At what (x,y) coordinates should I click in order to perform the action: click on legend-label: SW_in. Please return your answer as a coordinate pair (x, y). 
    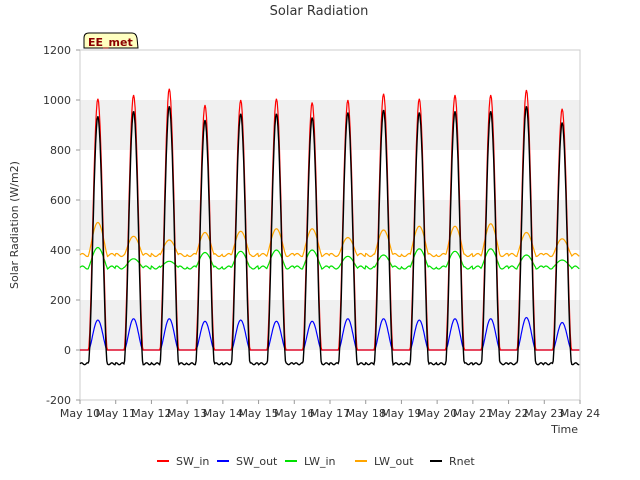
    Looking at the image, I should click on (192, 461).